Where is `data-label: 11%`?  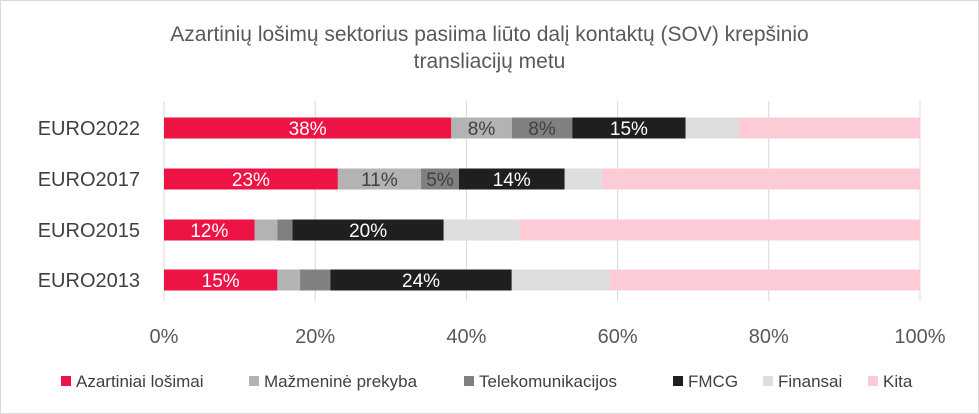
data-label: 11% is located at coordinates (379, 180).